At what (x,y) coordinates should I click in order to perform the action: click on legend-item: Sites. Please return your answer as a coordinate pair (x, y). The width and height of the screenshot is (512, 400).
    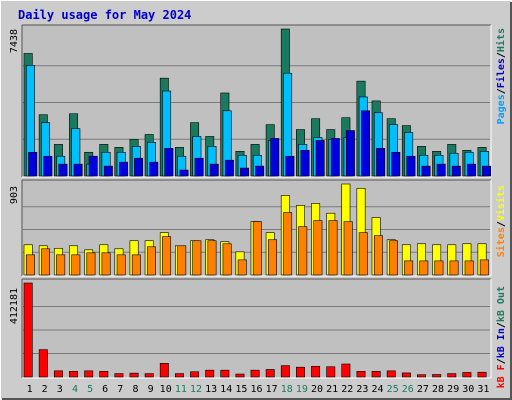
    Looking at the image, I should click on (501, 242).